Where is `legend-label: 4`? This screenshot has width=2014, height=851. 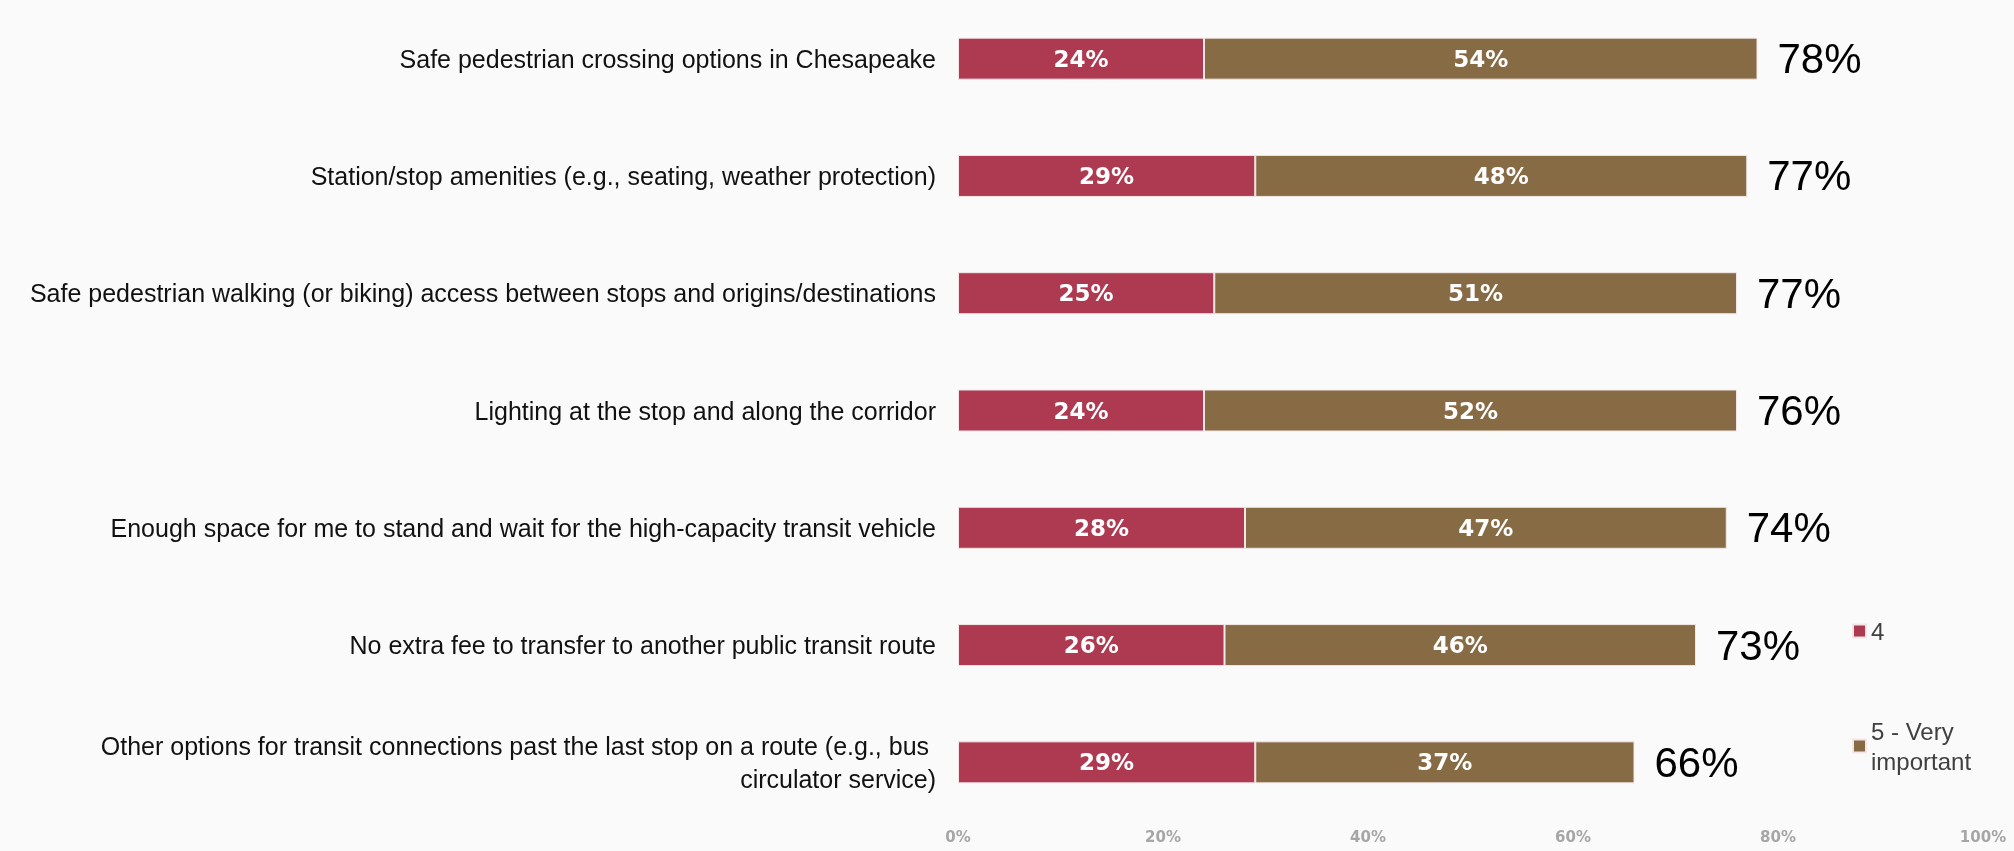 legend-label: 4 is located at coordinates (1878, 631).